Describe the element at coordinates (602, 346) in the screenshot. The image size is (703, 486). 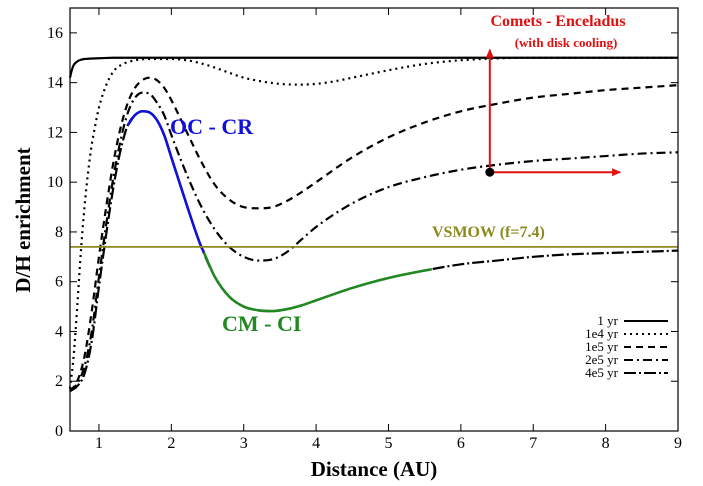
I see `legend-label-3: 1e5 yr` at that location.